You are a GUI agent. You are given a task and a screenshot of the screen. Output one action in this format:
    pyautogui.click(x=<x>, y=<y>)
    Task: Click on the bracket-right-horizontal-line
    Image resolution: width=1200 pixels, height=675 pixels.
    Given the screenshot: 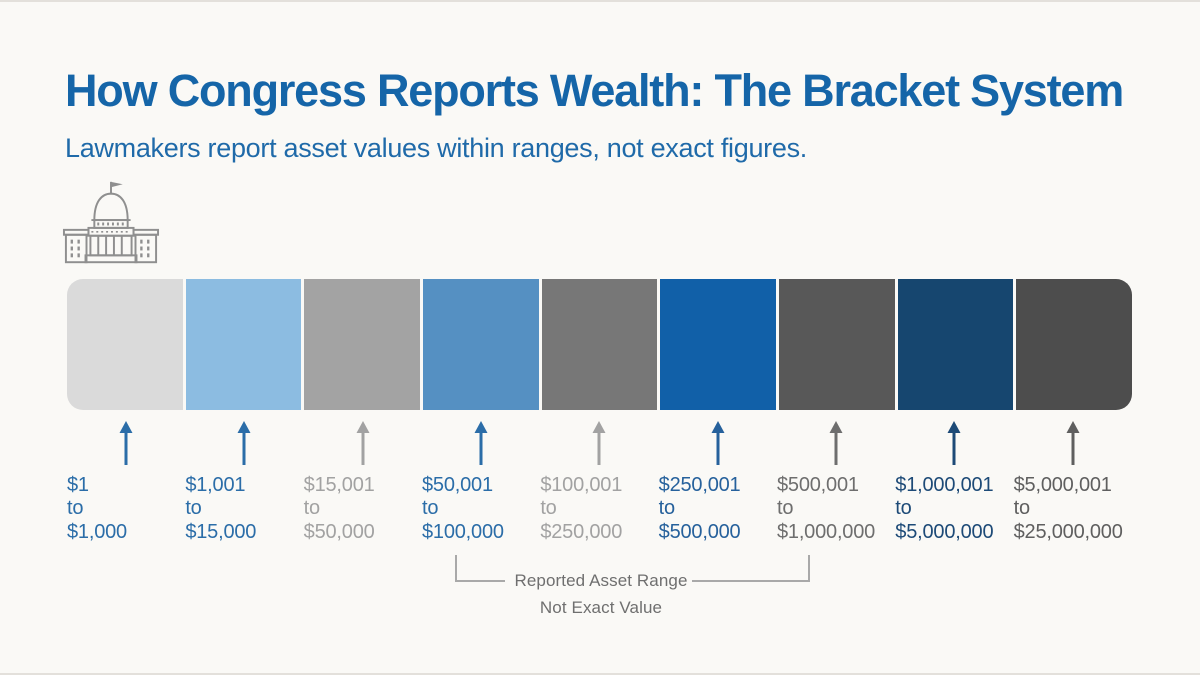 What is the action you would take?
    pyautogui.click(x=751, y=581)
    